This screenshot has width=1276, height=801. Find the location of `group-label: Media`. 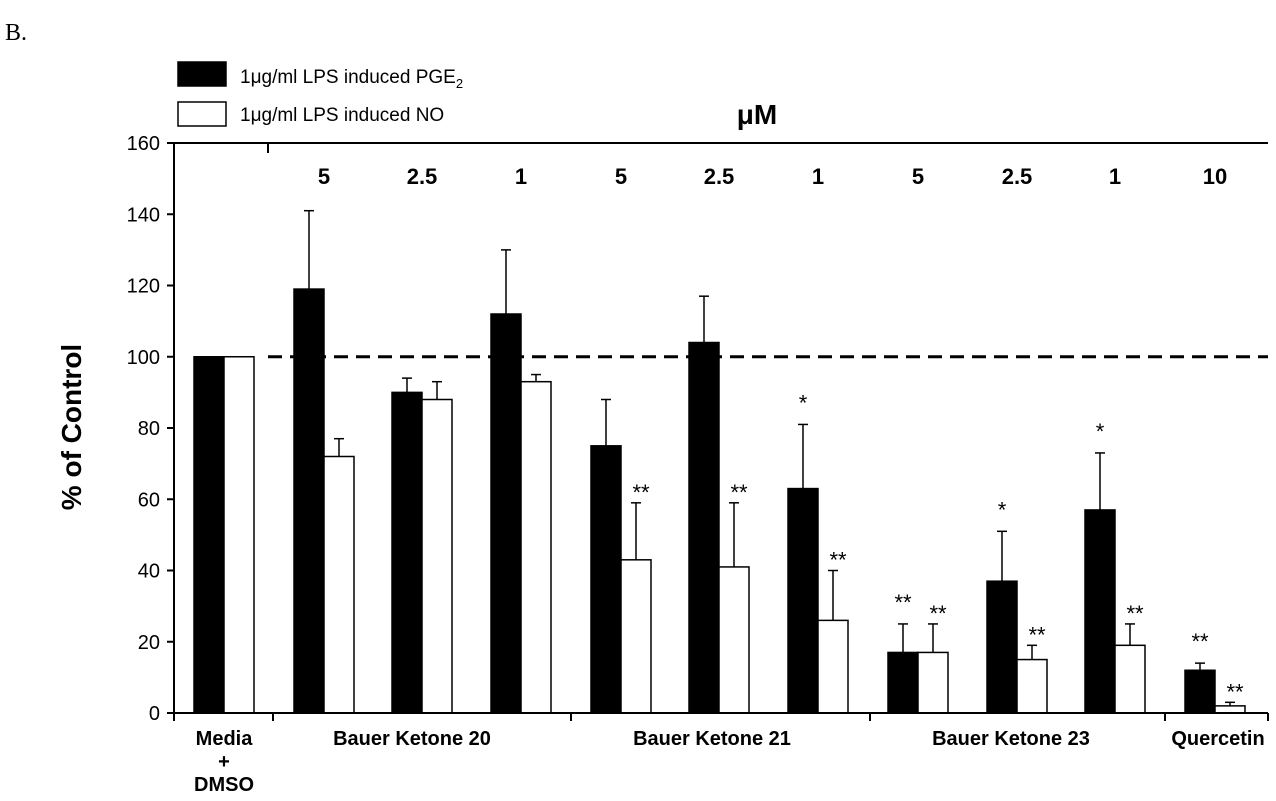

group-label: Media is located at coordinates (225, 739).